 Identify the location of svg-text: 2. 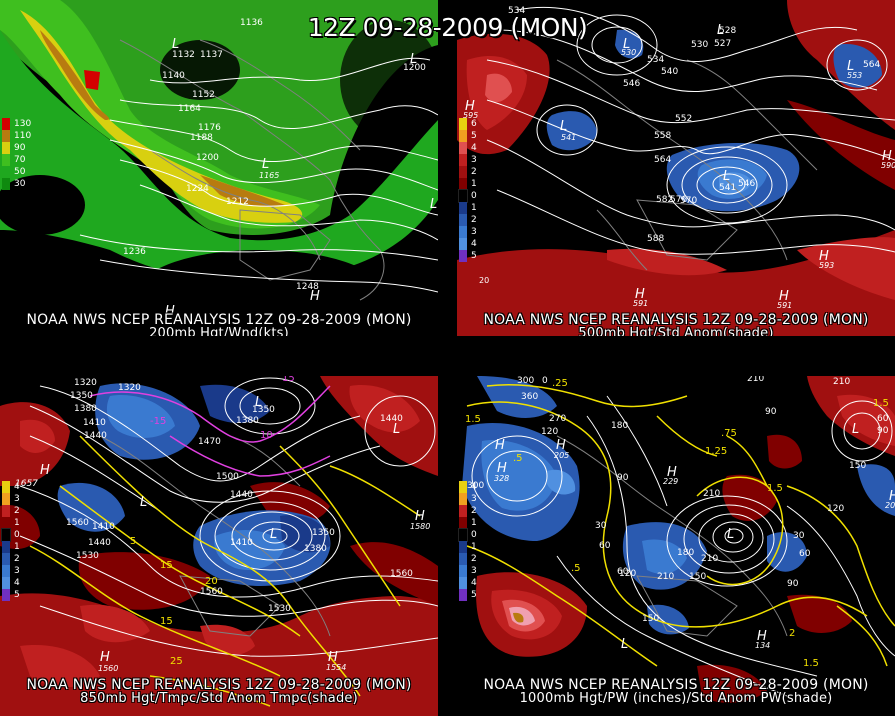
(792, 633).